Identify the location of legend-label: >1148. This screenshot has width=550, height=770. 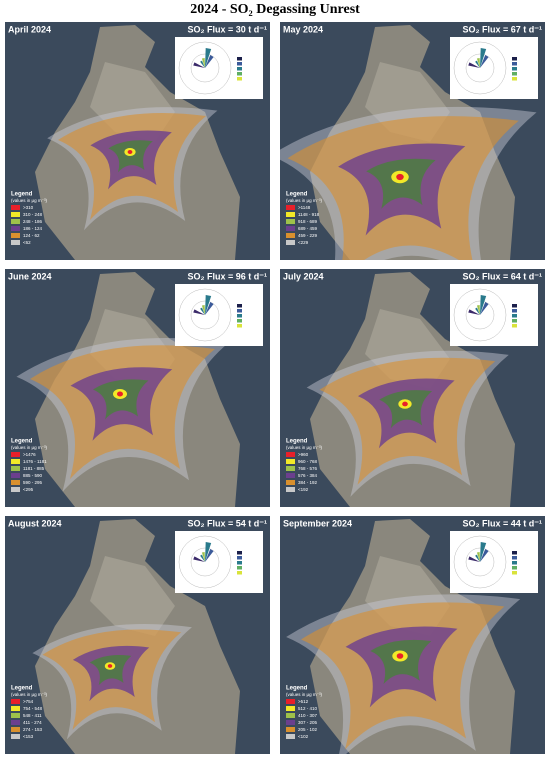
(304, 207).